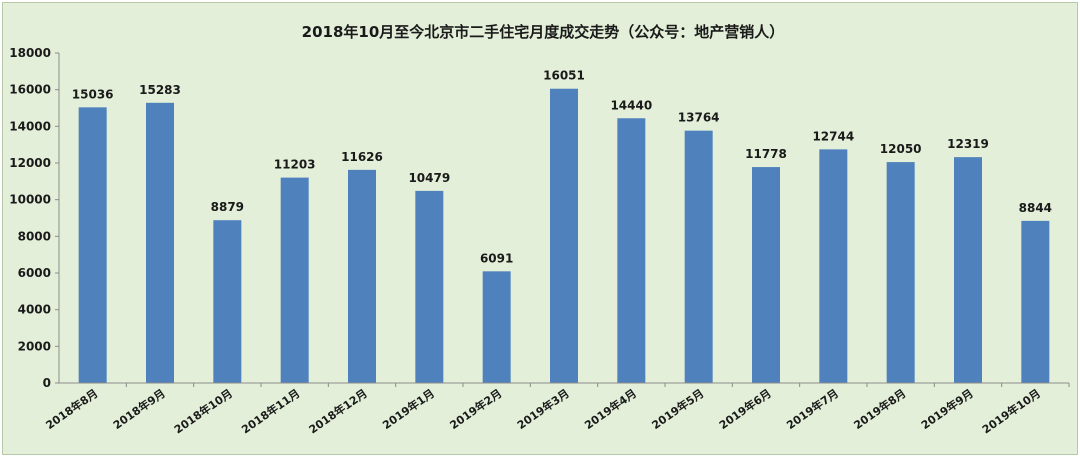  Describe the element at coordinates (30, 90) in the screenshot. I see `y-tick-label: 16000` at that location.